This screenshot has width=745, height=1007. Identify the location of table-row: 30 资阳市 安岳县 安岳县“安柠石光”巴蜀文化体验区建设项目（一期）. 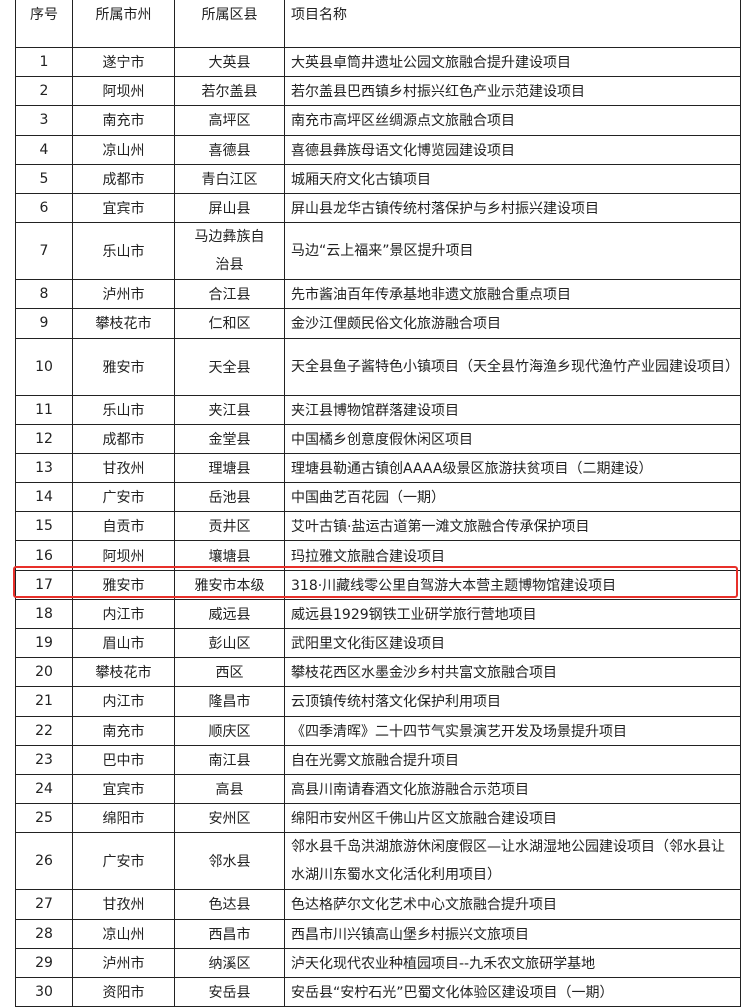
(378, 991).